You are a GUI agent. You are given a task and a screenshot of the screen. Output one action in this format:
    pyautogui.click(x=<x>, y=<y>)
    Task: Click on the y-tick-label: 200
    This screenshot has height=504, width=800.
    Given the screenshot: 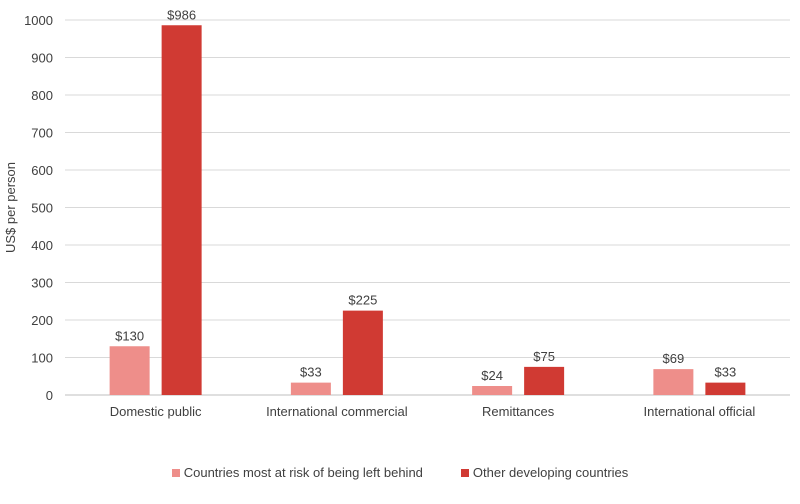 What is the action you would take?
    pyautogui.click(x=42, y=320)
    